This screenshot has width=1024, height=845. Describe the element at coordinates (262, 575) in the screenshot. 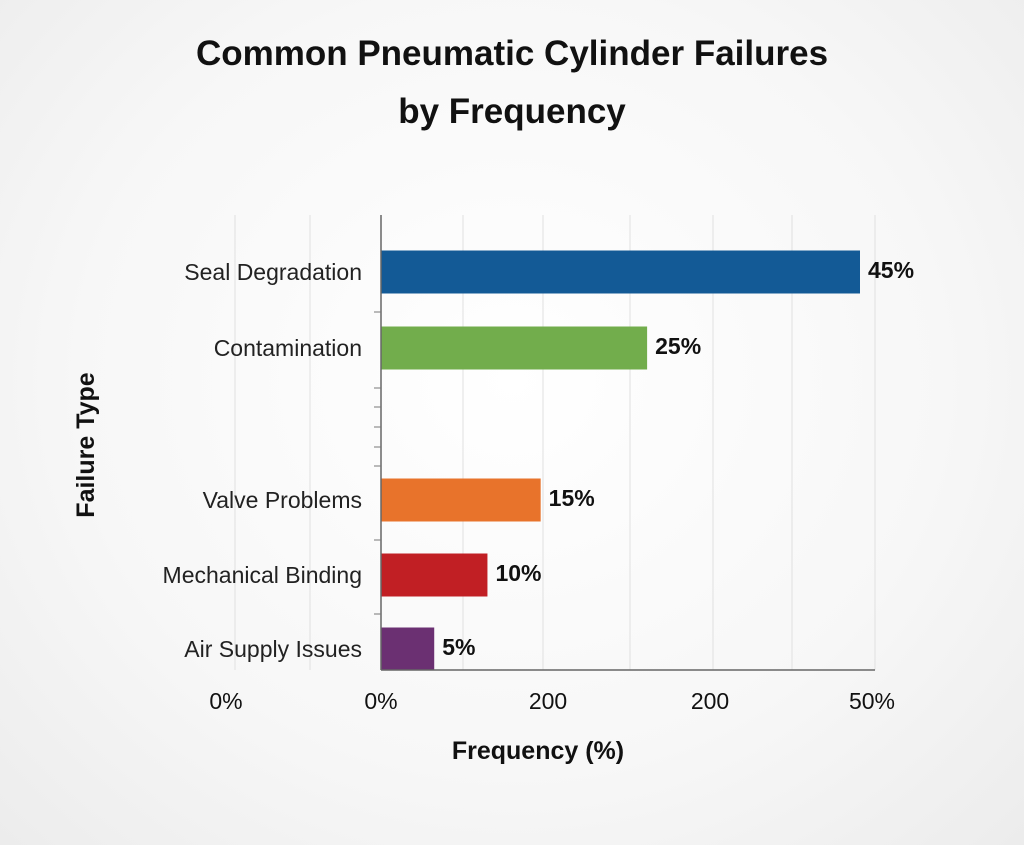

I see `category-label-mechanical-binding: Mechanical Binding` at that location.